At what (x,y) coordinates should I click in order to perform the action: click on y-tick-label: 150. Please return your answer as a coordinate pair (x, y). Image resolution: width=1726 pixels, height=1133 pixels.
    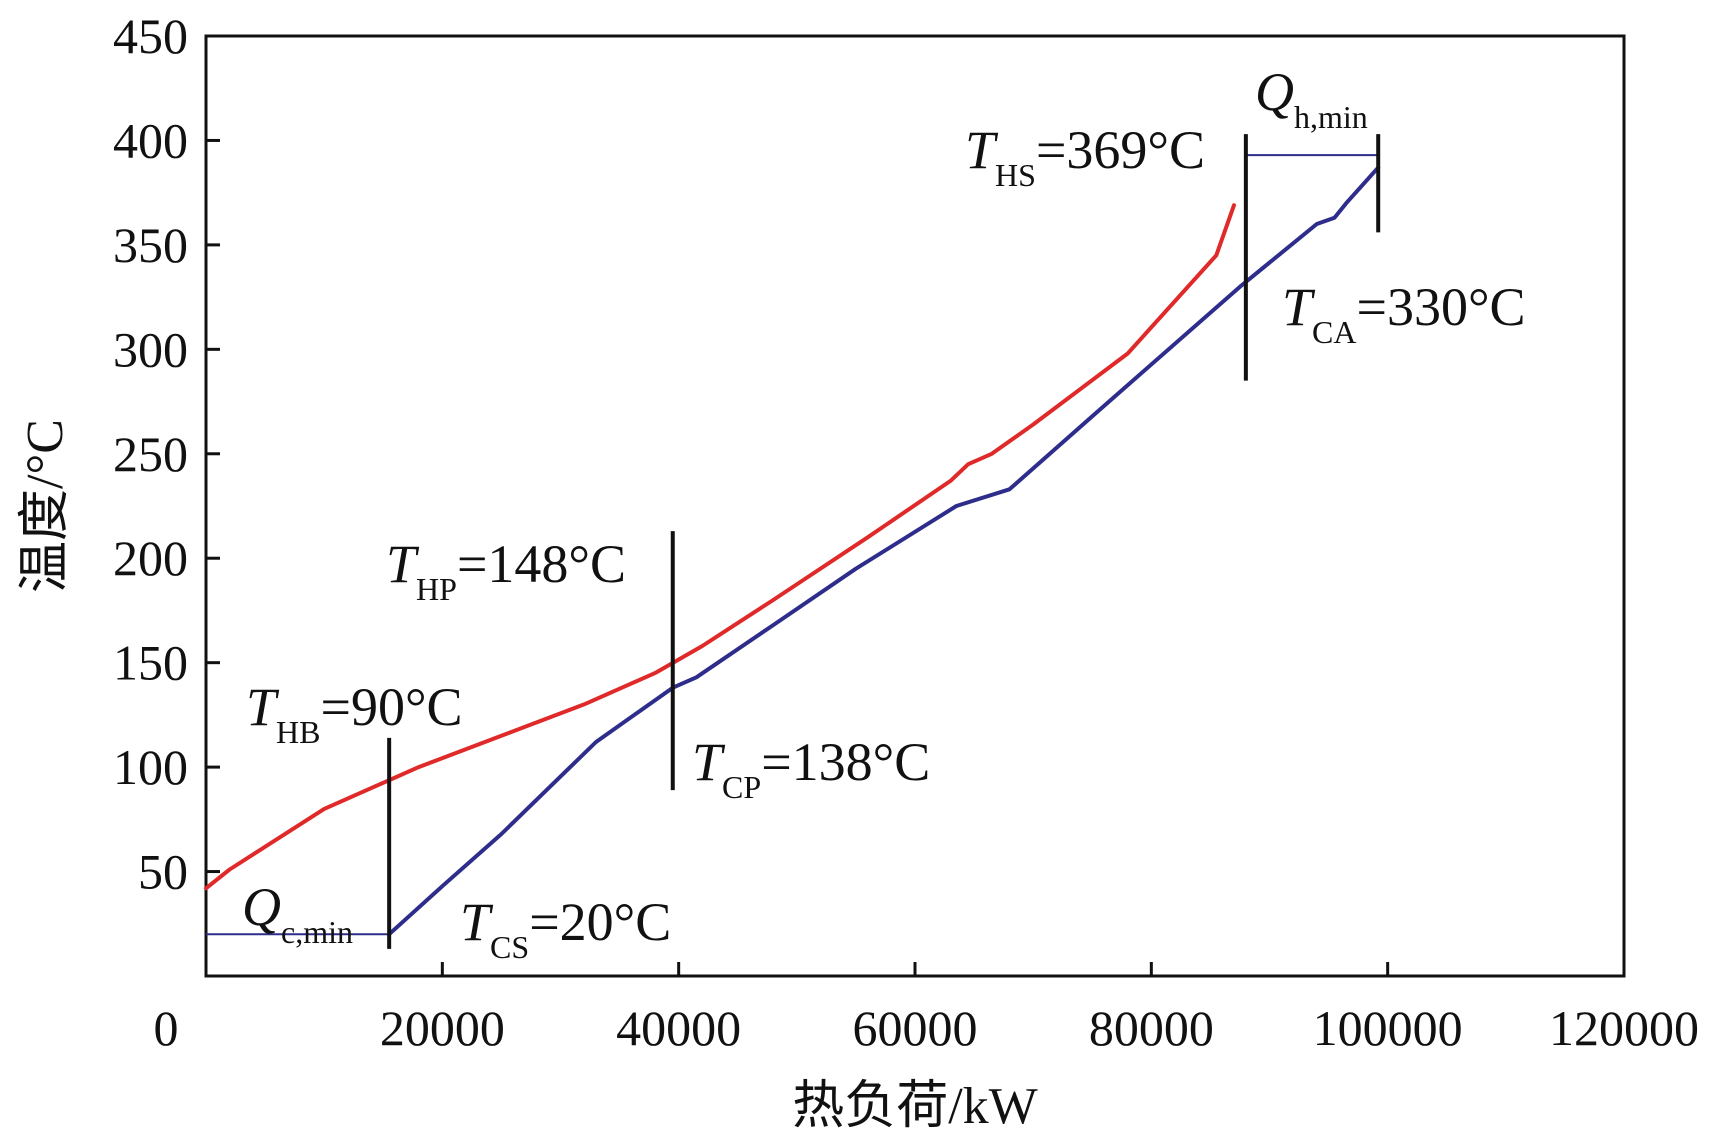
    Looking at the image, I should click on (150, 663).